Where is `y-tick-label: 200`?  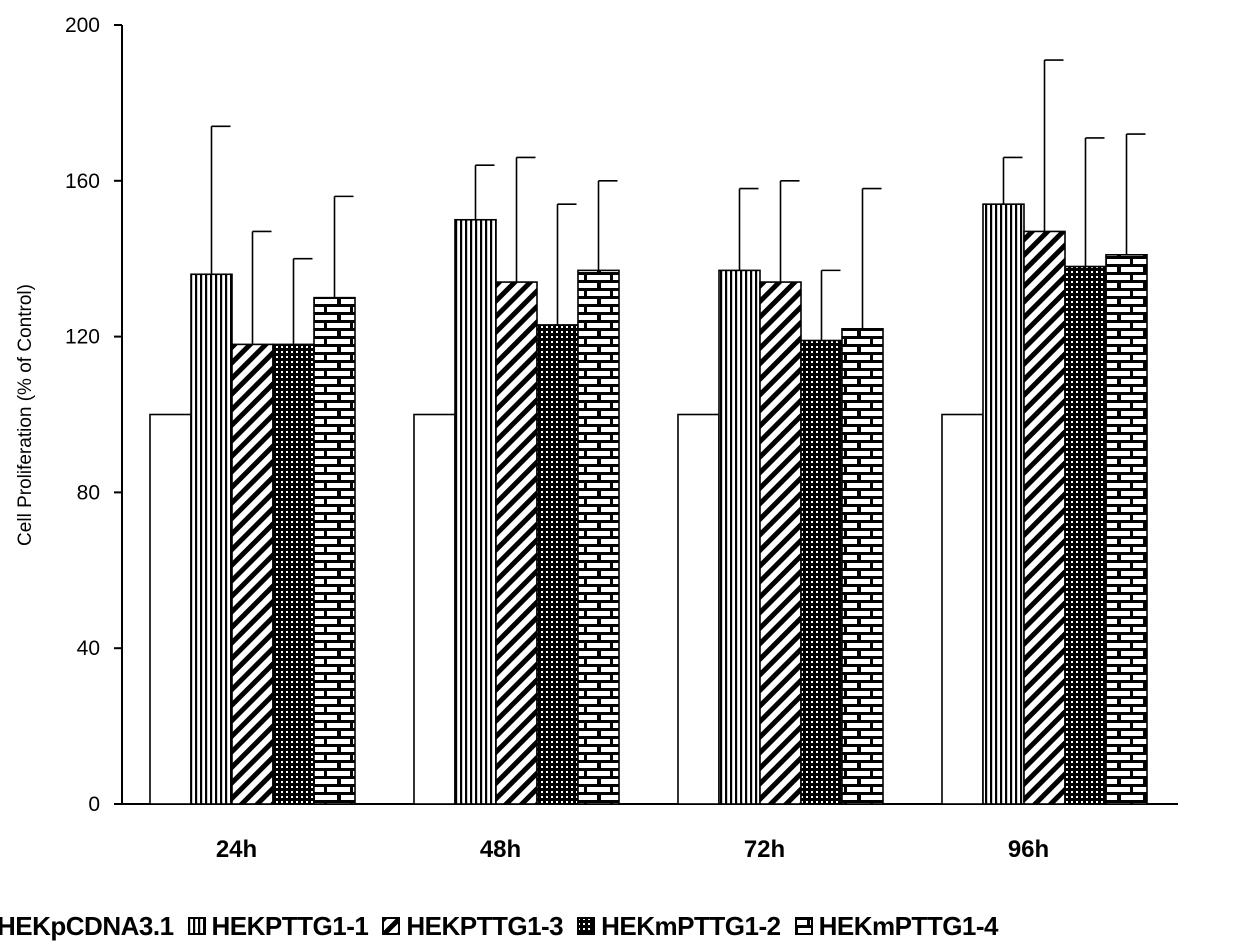 y-tick-label: 200 is located at coordinates (82, 25).